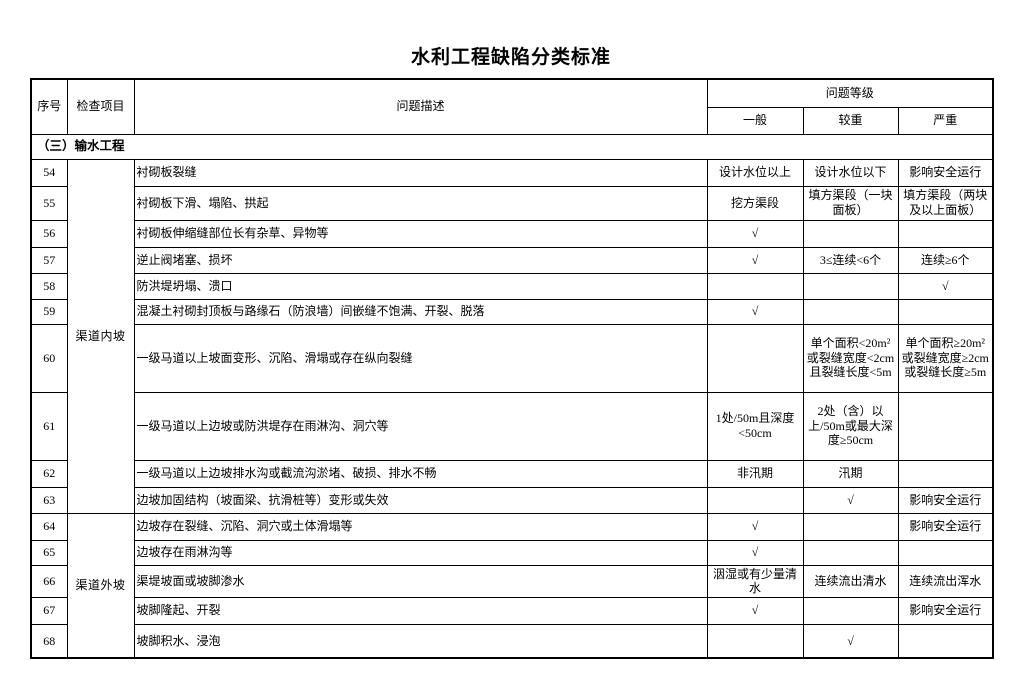 Image resolution: width=1025 pixels, height=685 pixels. Describe the element at coordinates (420, 526) in the screenshot. I see `desc-cell: 边坡存在裂缝、沉陷、洞穴或土体滑塌等` at that location.